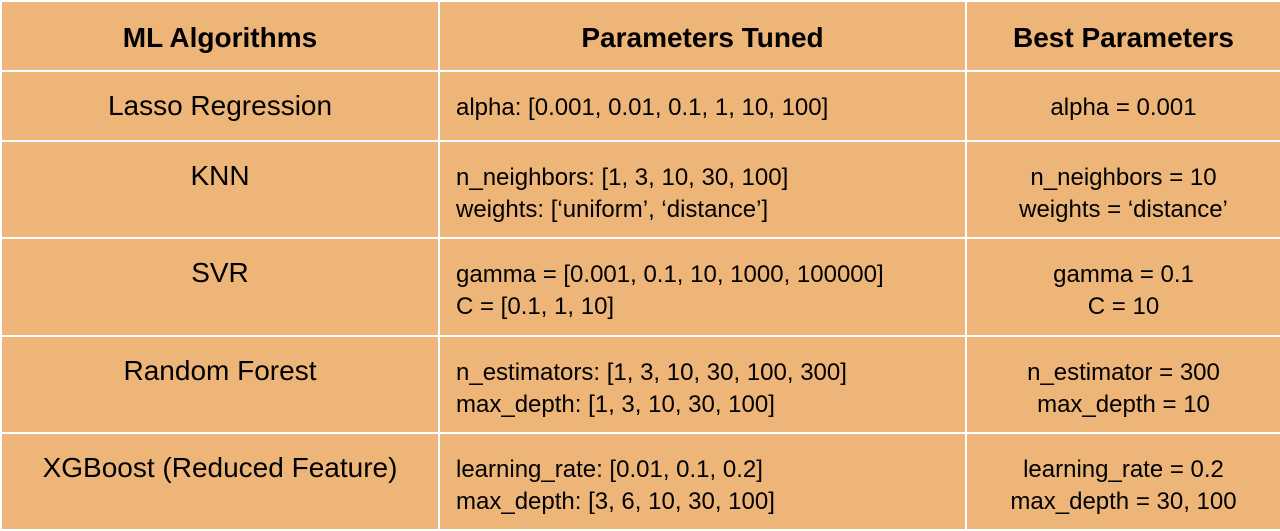 The width and height of the screenshot is (1280, 531). I want to click on param-line: C = [0.1, 1, 10], so click(535, 306).